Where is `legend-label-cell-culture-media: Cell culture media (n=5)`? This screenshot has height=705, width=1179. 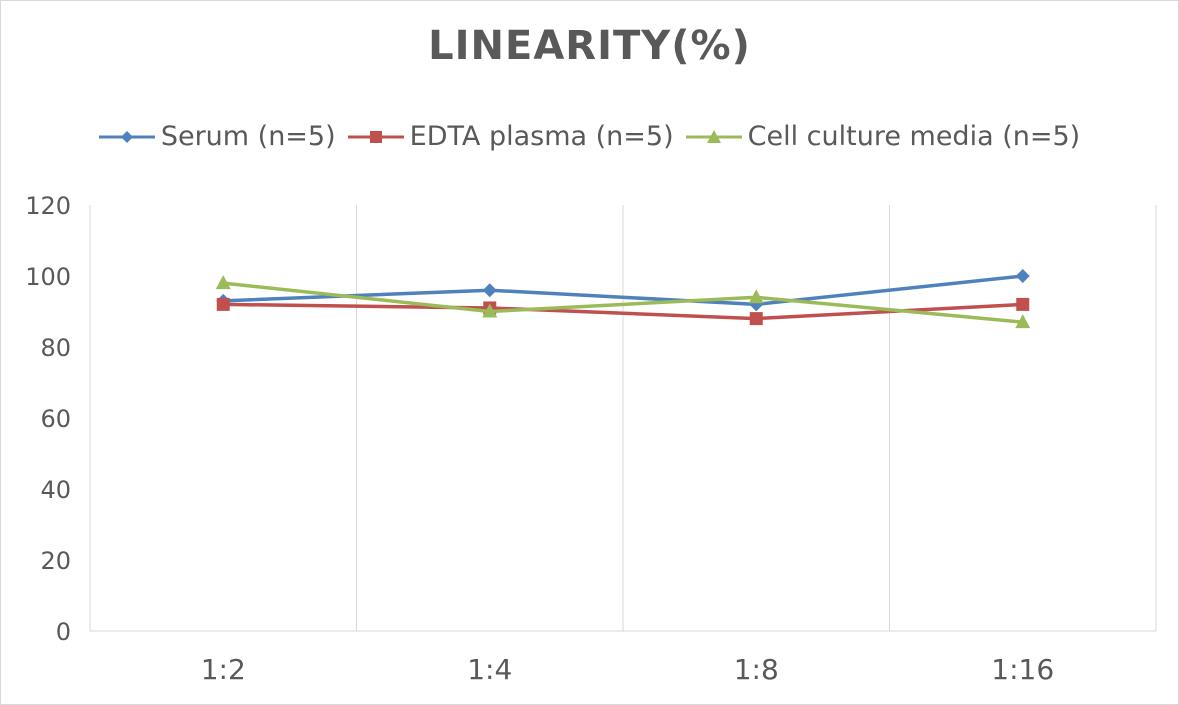 legend-label-cell-culture-media: Cell culture media (n=5) is located at coordinates (914, 136).